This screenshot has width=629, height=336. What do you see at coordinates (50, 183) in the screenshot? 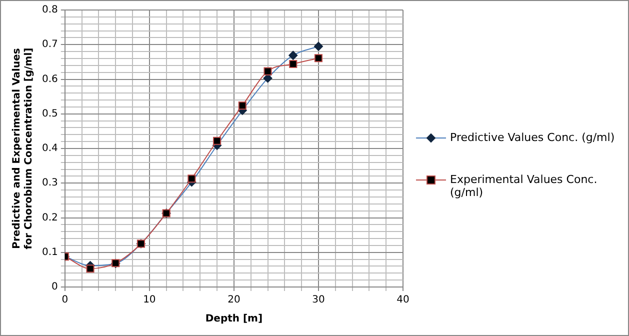
I see `y-tick-label: 0.3` at bounding box center [50, 183].